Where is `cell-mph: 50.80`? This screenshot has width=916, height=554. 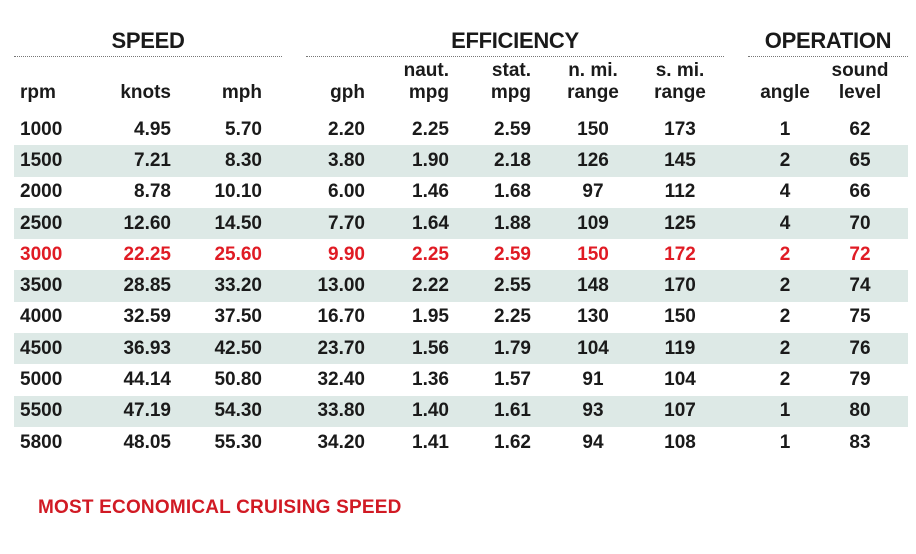 cell-mph: 50.80 is located at coordinates (238, 380).